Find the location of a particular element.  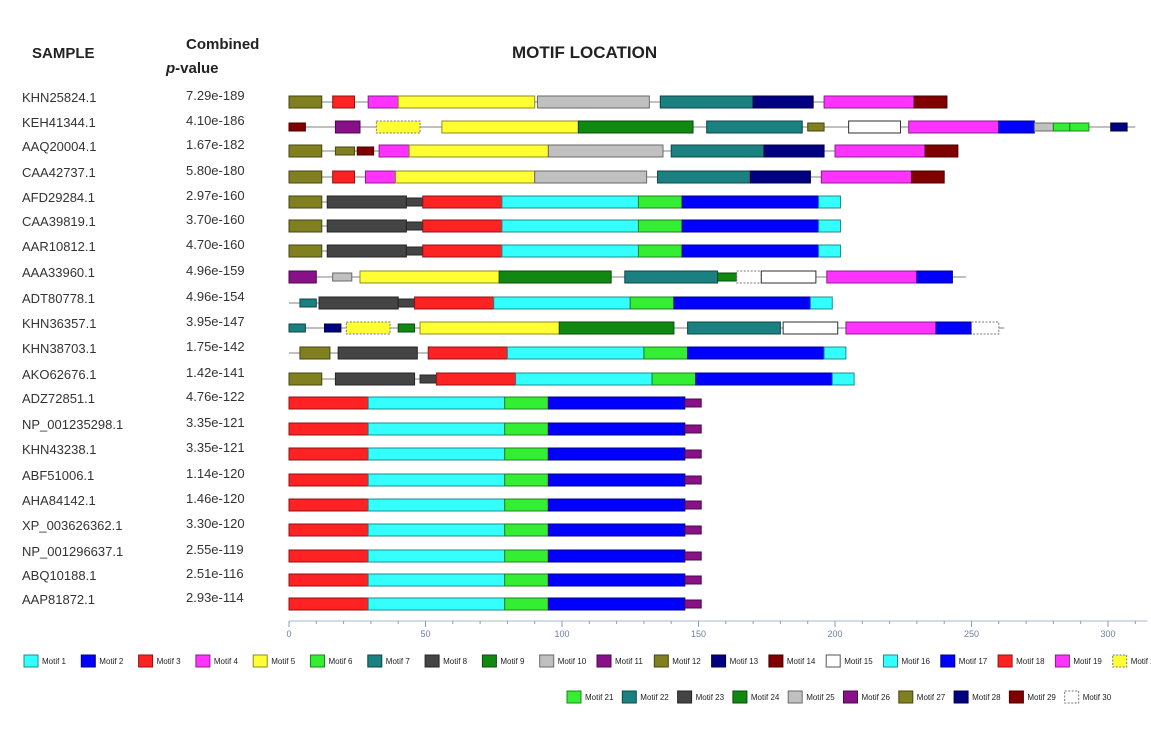

legend-item-motif-20: Motif 20 is located at coordinates (1131, 661).